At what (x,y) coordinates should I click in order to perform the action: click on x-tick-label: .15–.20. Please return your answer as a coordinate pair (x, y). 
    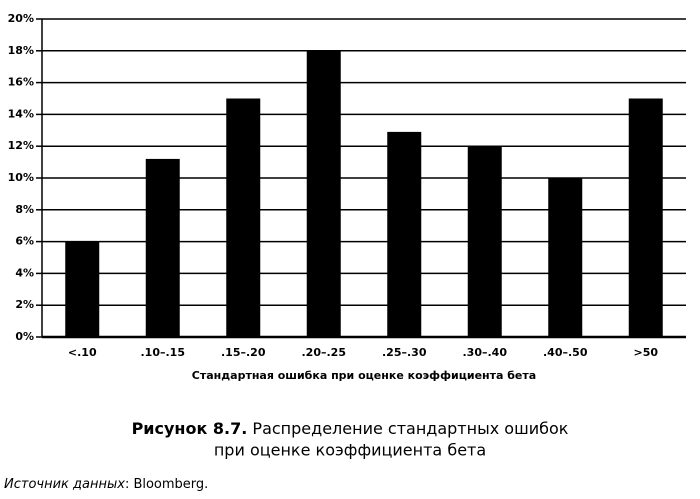
    Looking at the image, I should click on (243, 352).